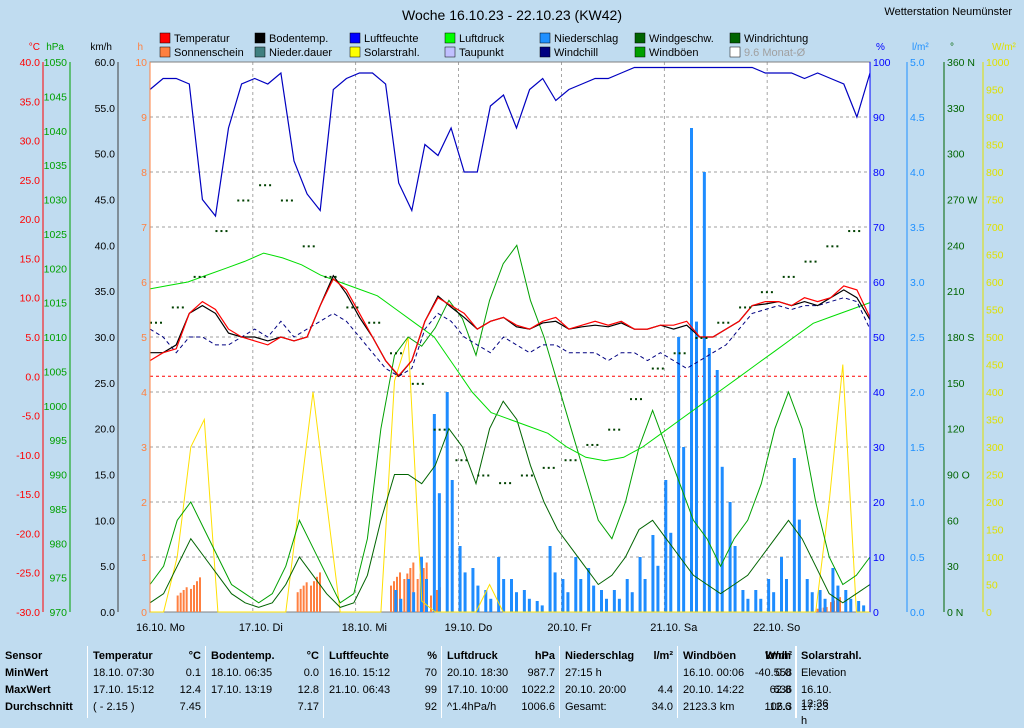  I want to click on axis-tick-label: 270 W, so click(962, 201).